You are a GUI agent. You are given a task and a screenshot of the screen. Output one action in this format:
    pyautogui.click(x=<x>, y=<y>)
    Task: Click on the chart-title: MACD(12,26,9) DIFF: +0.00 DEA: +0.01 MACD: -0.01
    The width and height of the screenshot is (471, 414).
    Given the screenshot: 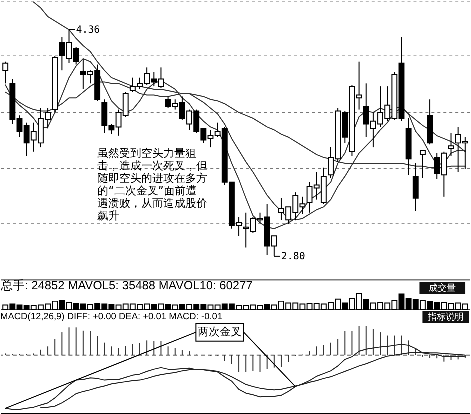 What is the action you would take?
    pyautogui.click(x=111, y=317)
    